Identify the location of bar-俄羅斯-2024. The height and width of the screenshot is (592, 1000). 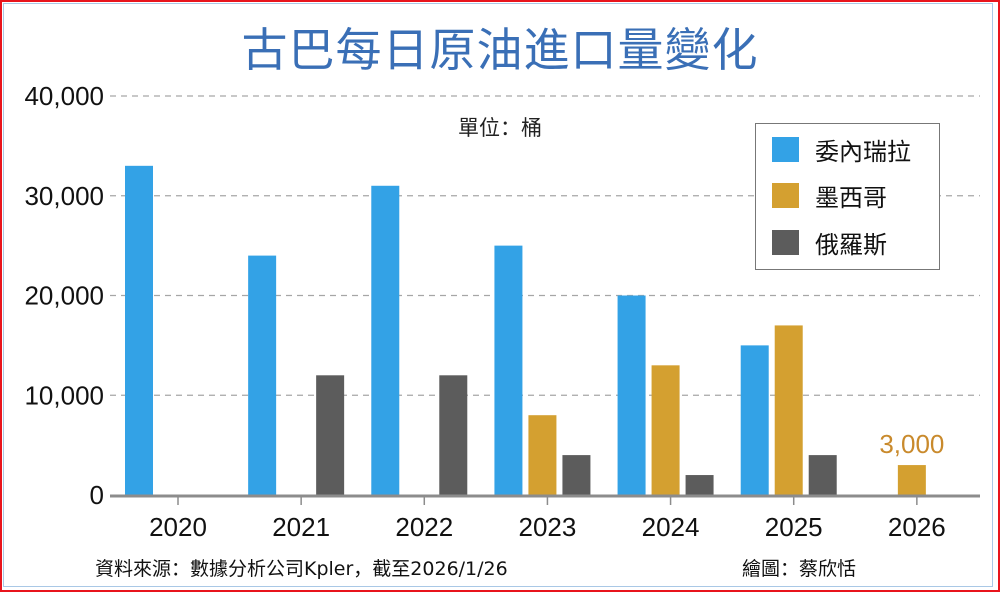
(699, 485).